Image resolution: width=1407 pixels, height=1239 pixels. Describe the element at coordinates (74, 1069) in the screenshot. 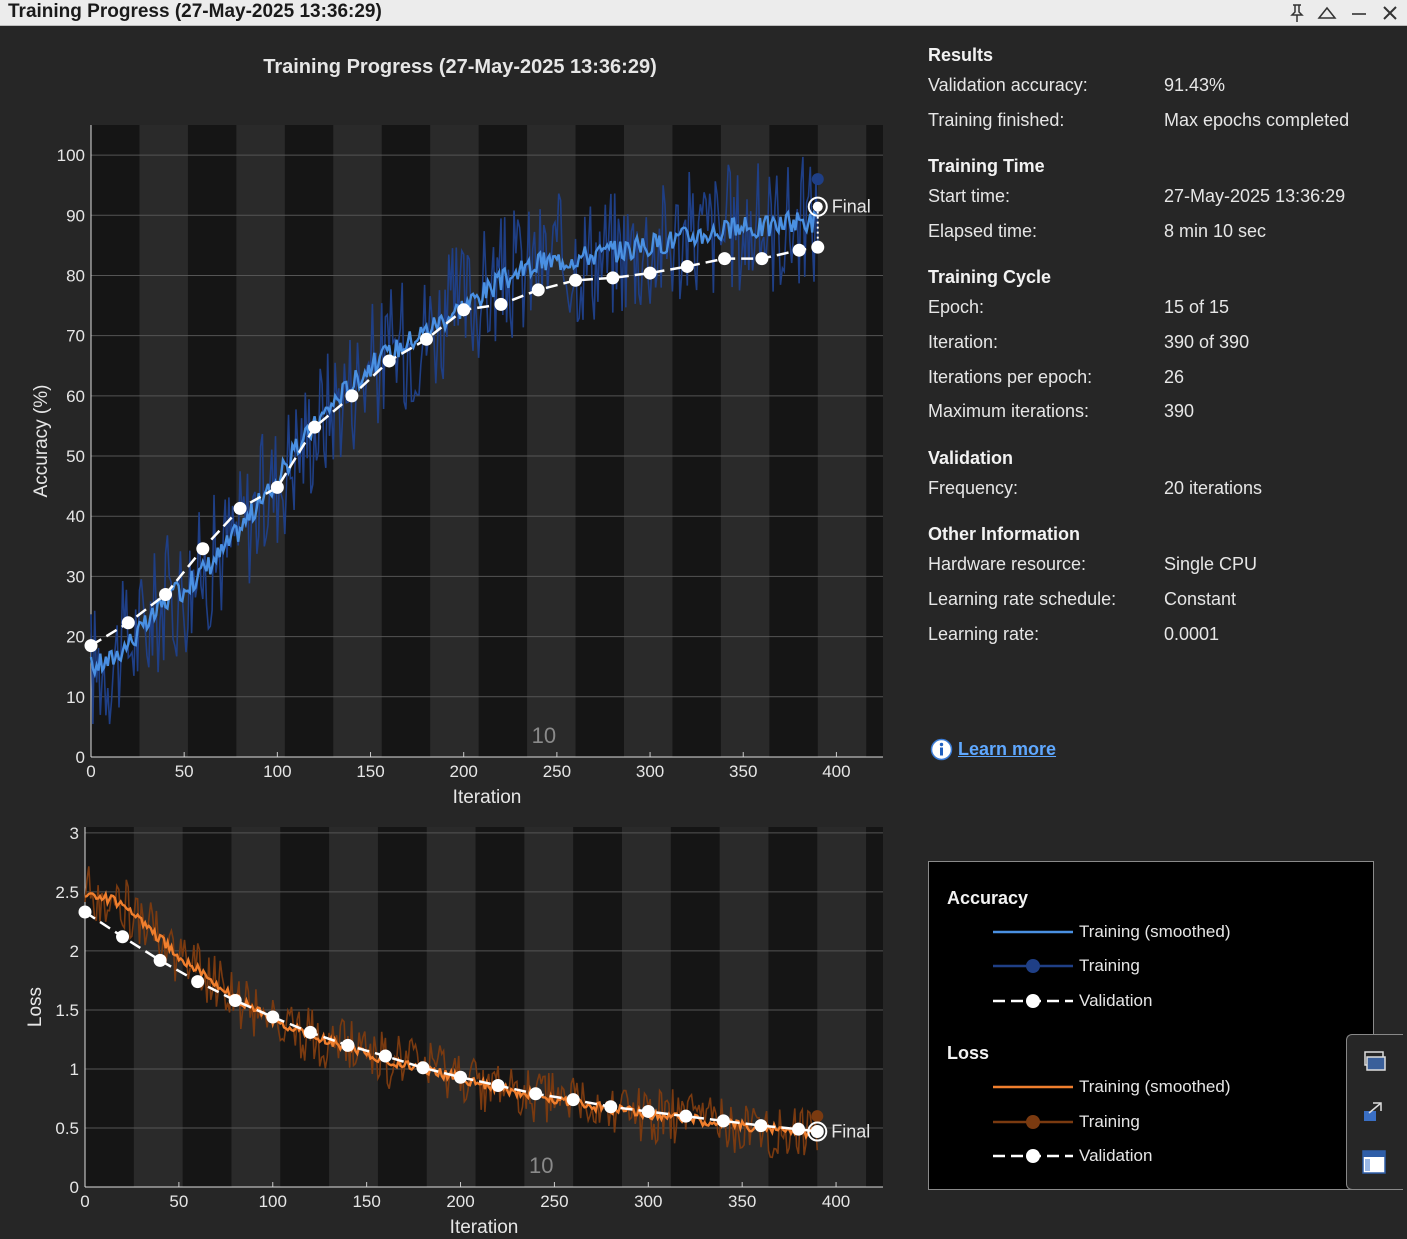

I see `y-tick-label: 1` at that location.